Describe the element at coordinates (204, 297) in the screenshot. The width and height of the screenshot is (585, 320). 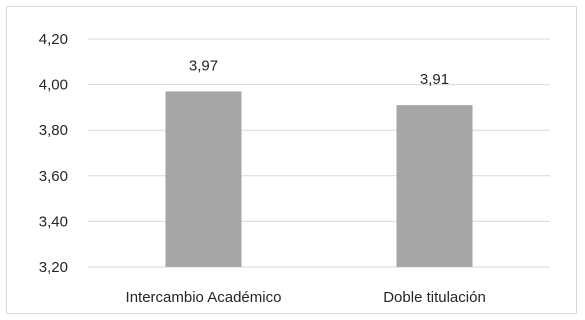
I see `category-label: Intercambio Académico` at that location.